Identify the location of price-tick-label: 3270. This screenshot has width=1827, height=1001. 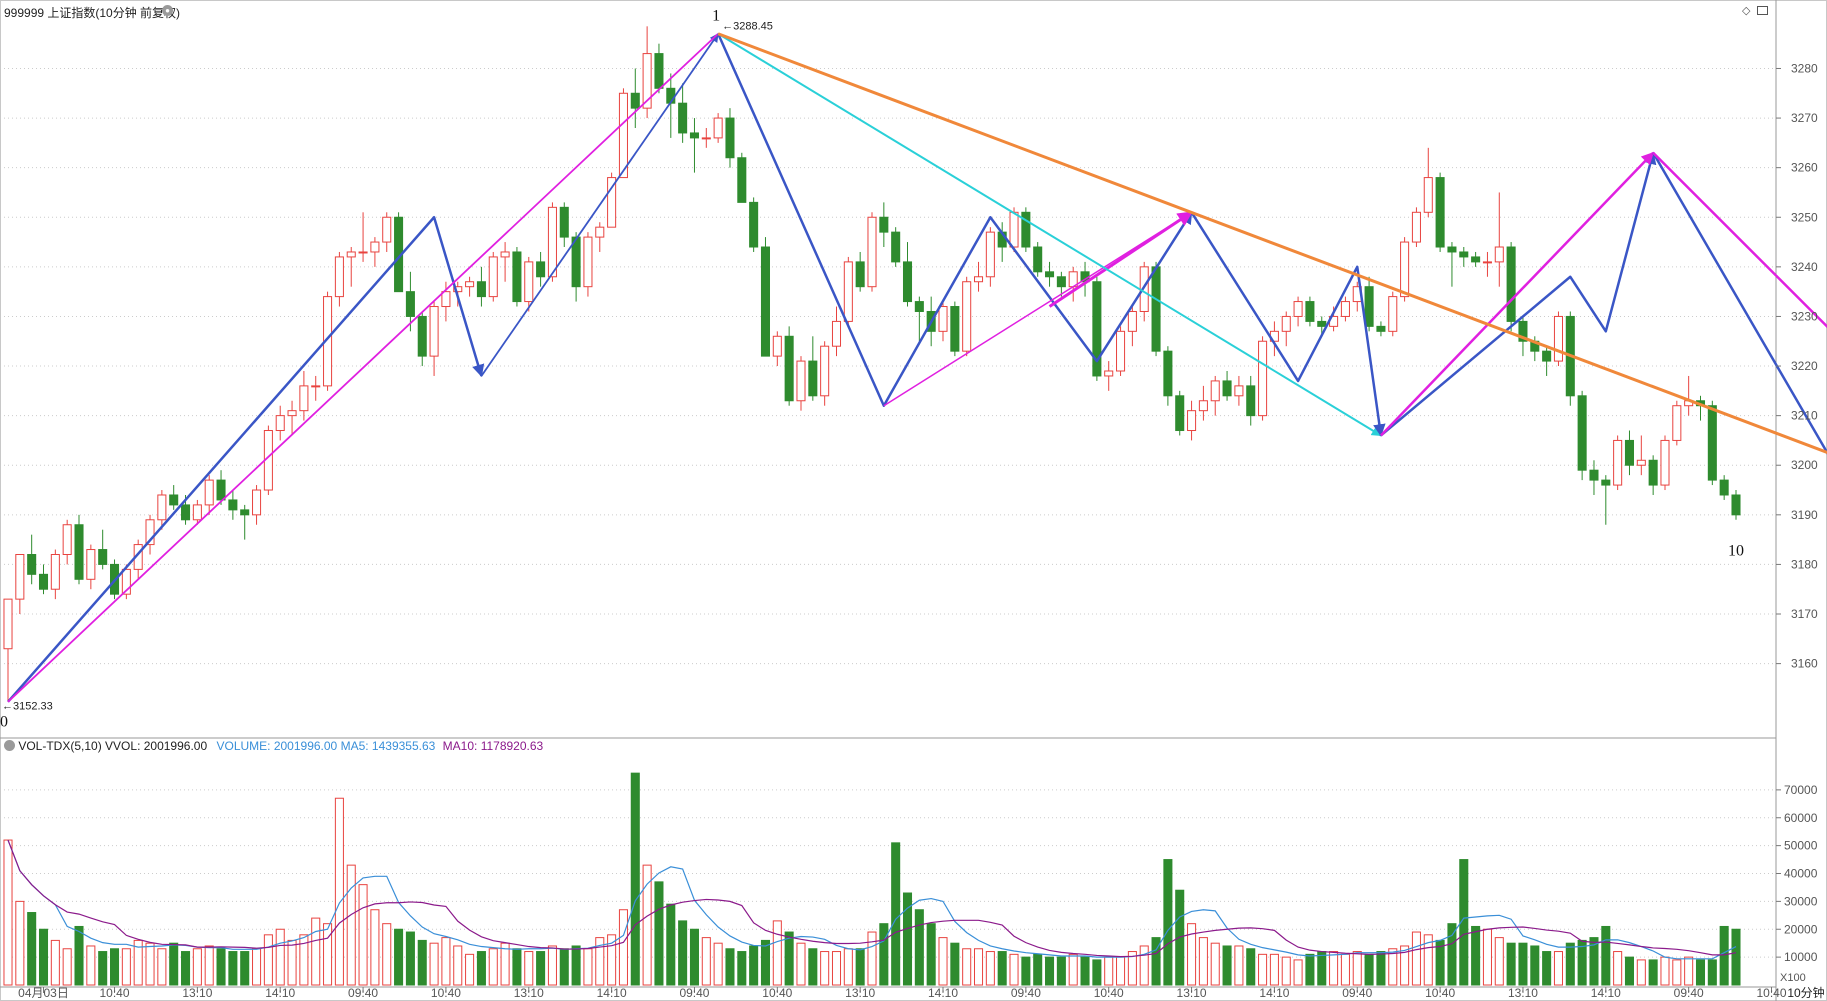
(1804, 118).